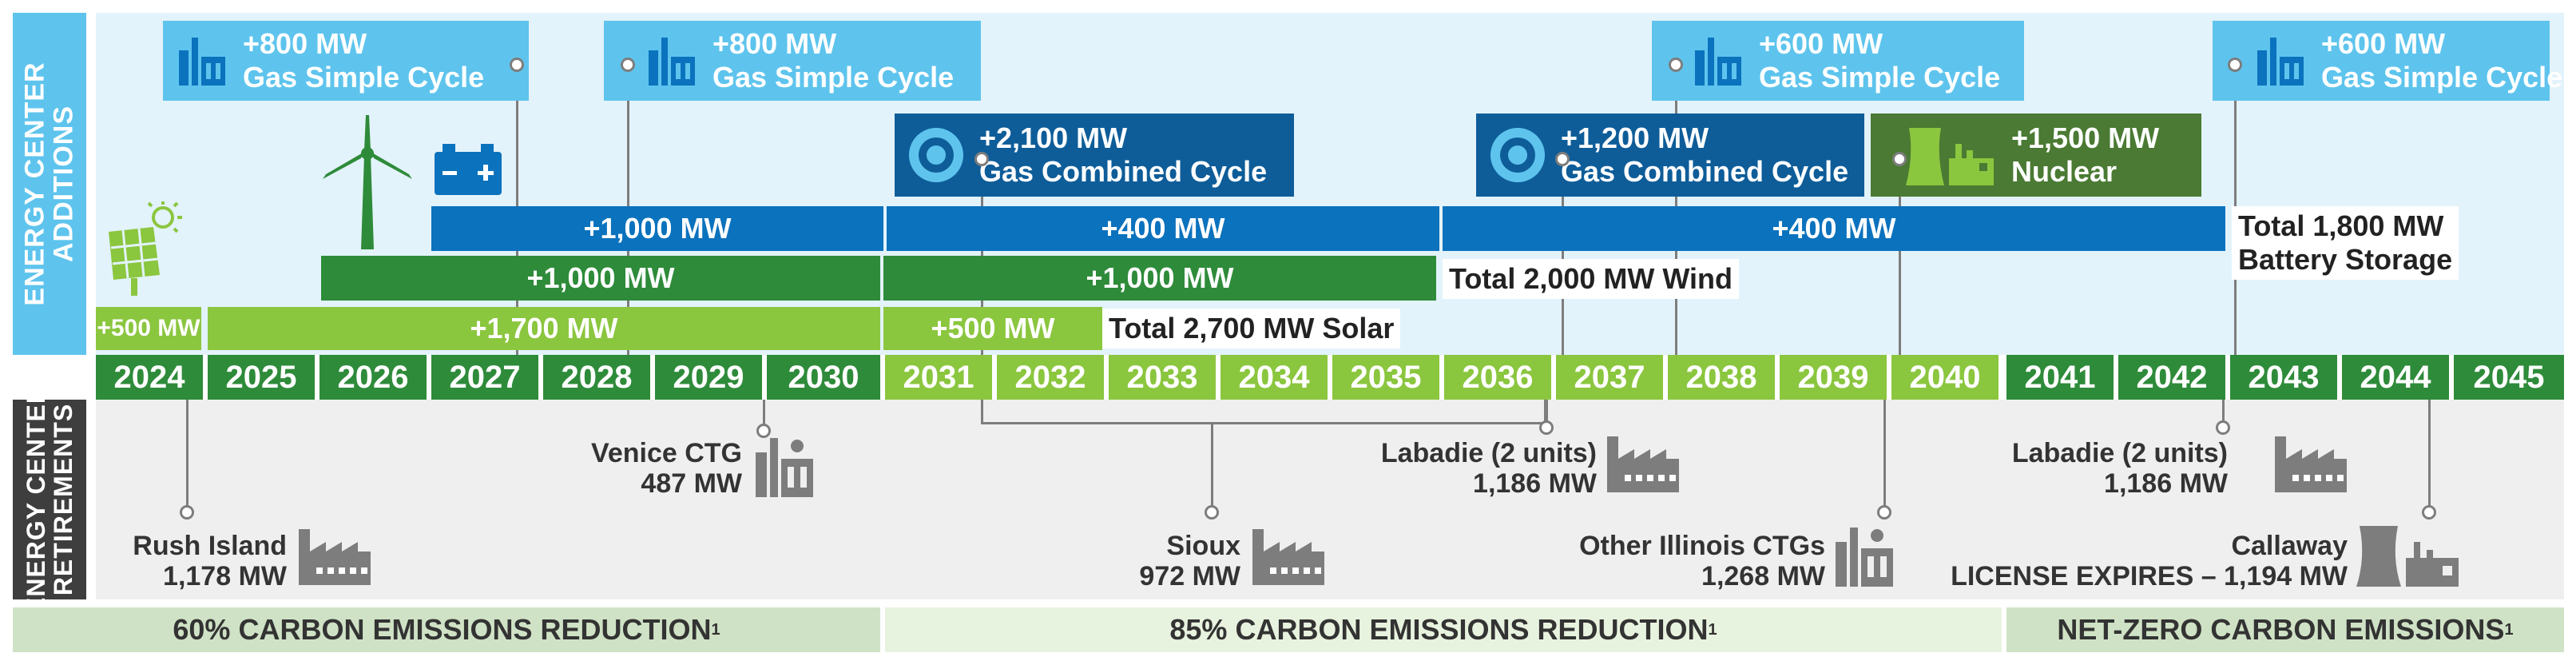  What do you see at coordinates (982, 412) in the screenshot?
I see `connector-ret-sioux-left` at bounding box center [982, 412].